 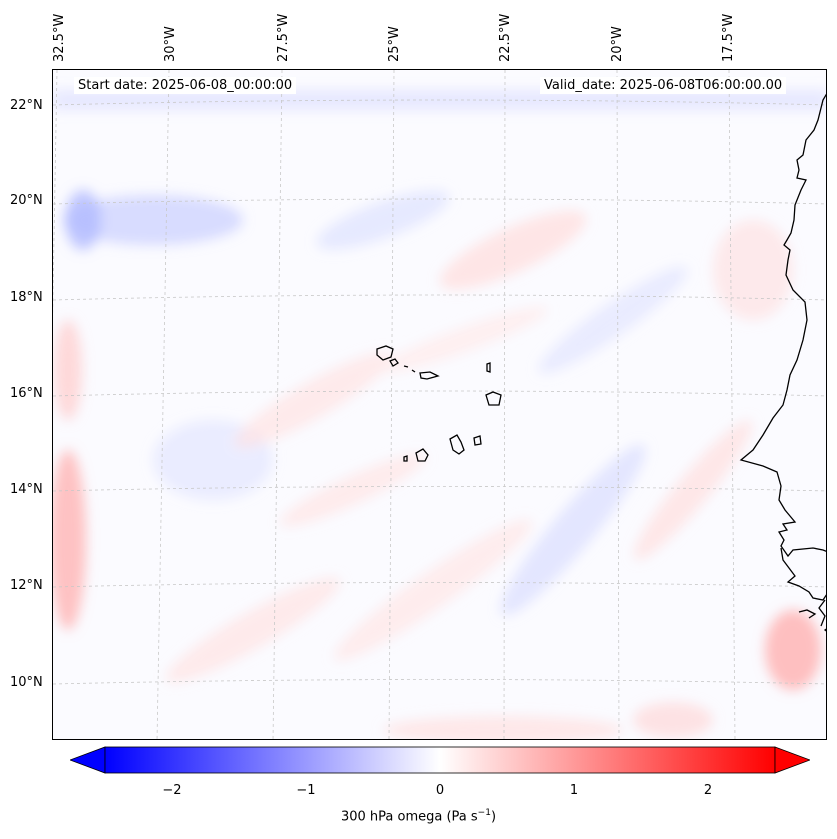 What do you see at coordinates (26, 489) in the screenshot?
I see `lat-label-14n: 14°N` at bounding box center [26, 489].